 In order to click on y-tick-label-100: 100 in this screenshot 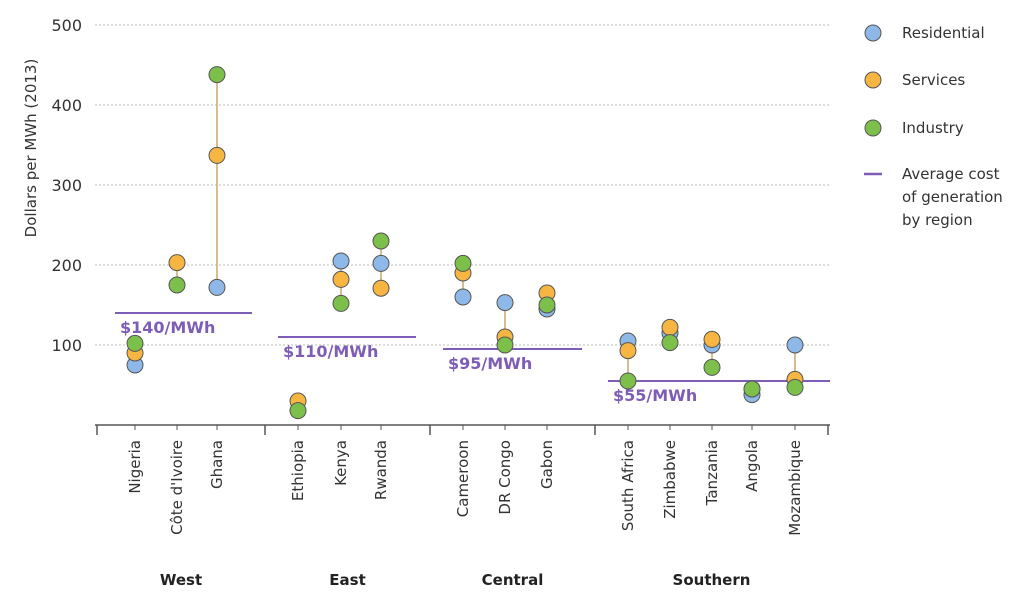, I will do `click(66, 345)`.